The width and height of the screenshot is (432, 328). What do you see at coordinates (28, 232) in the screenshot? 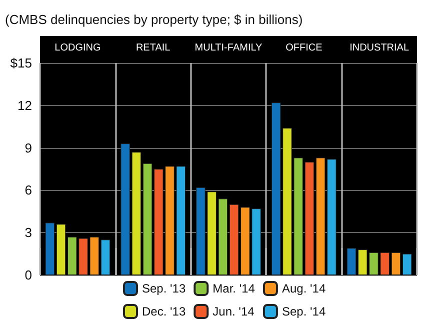
I see `y-tick-label: 3` at bounding box center [28, 232].